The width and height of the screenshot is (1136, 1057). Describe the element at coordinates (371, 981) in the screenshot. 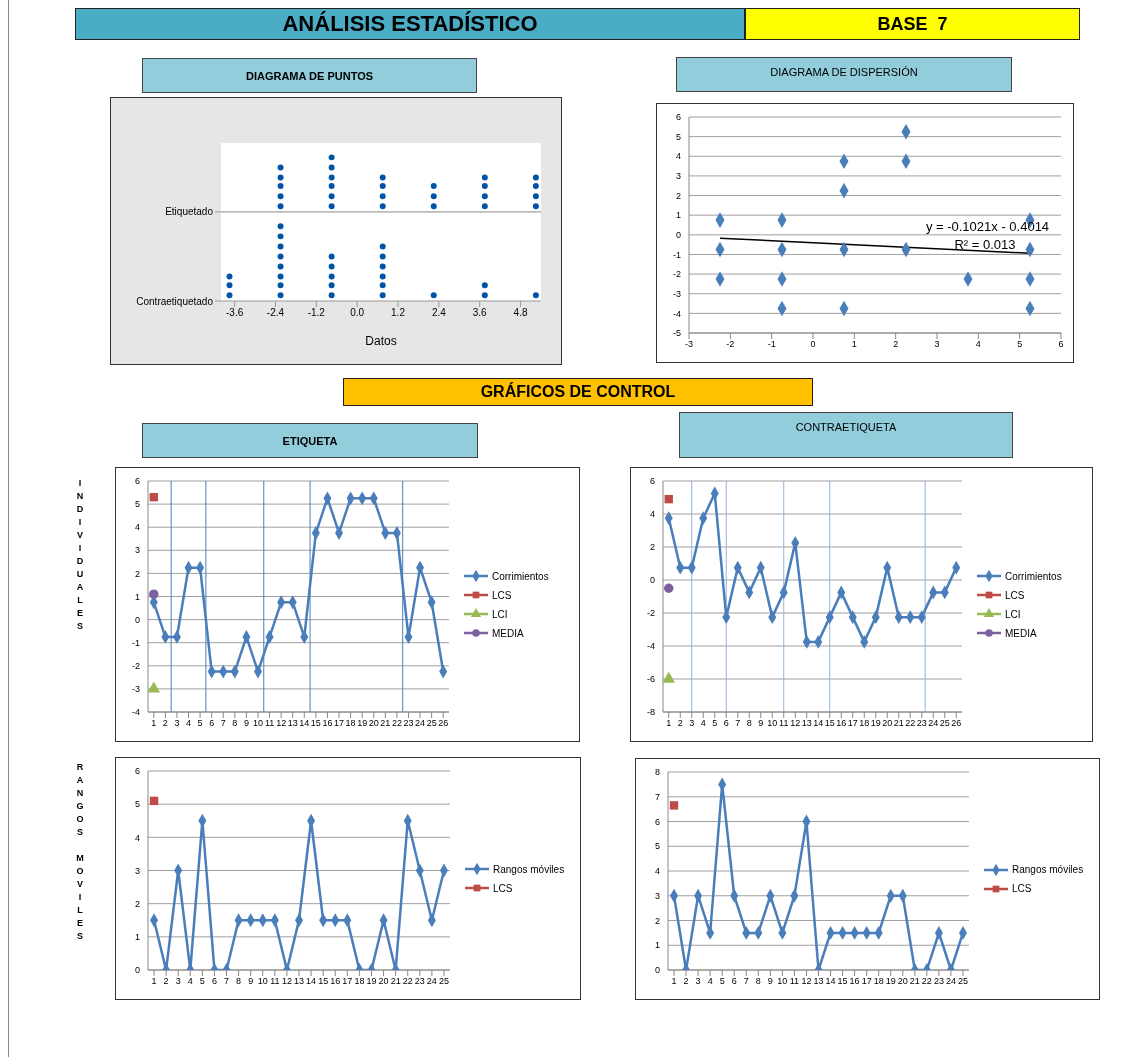

I see `x-tick-label: 19` at that location.